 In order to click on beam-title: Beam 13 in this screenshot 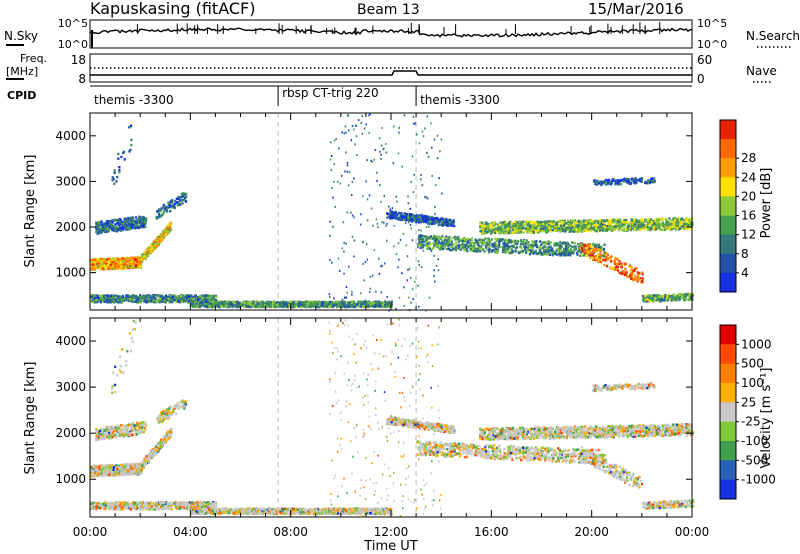, I will do `click(388, 10)`.